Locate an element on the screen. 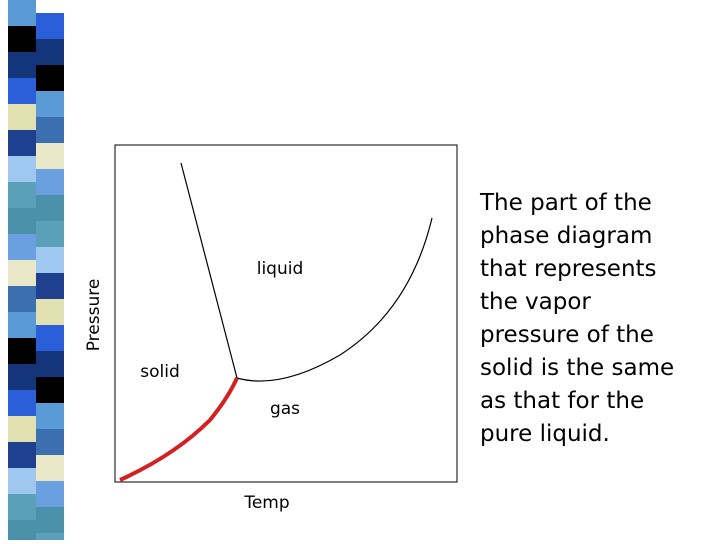  y-axis-label: Pressure is located at coordinates (94, 315).